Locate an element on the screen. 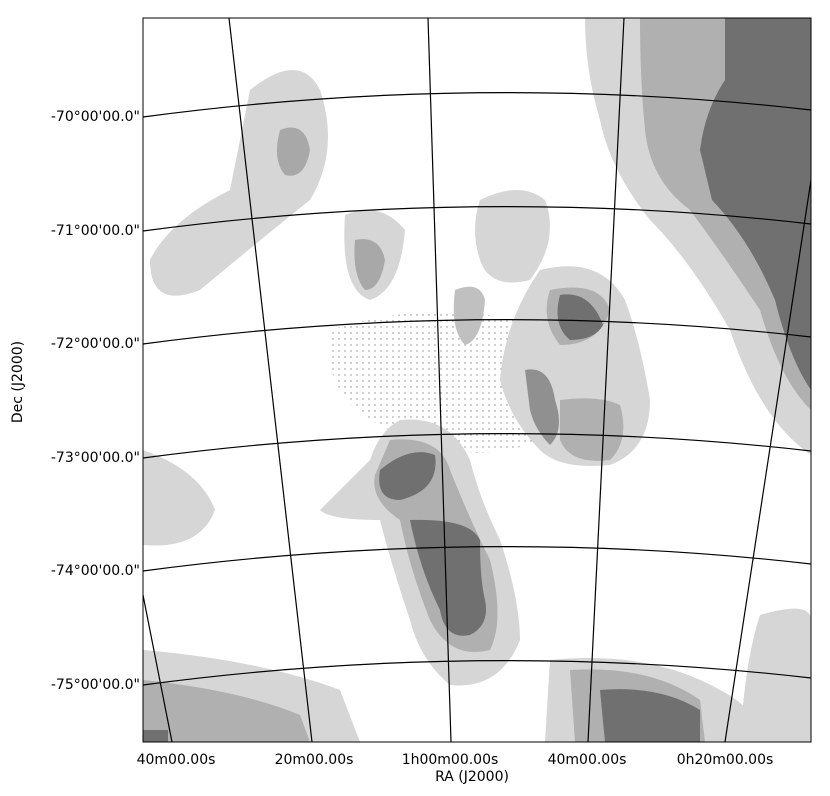  y-tick-label: -71°00'00.0" is located at coordinates (95, 231).